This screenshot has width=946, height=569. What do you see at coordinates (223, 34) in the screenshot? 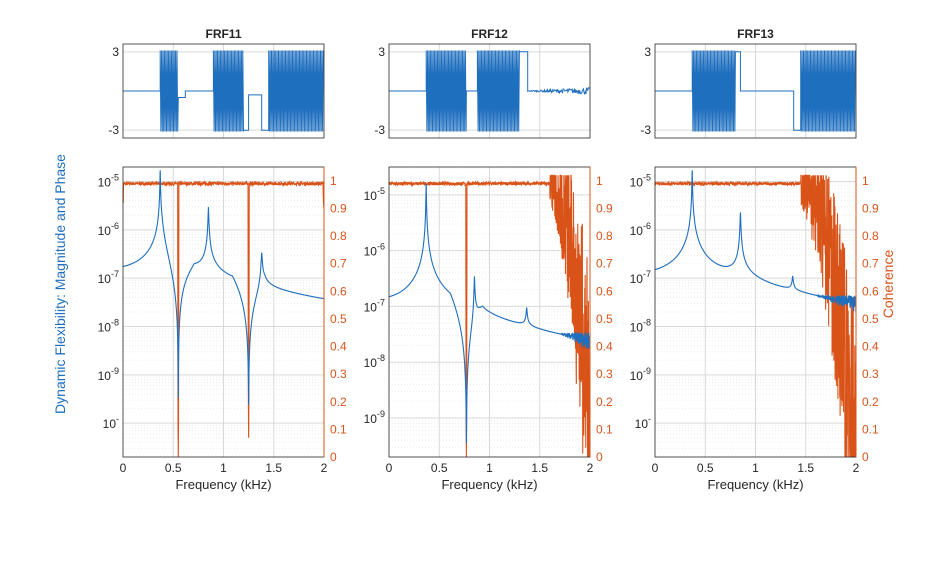
I see `chart-title: FRF11` at bounding box center [223, 34].